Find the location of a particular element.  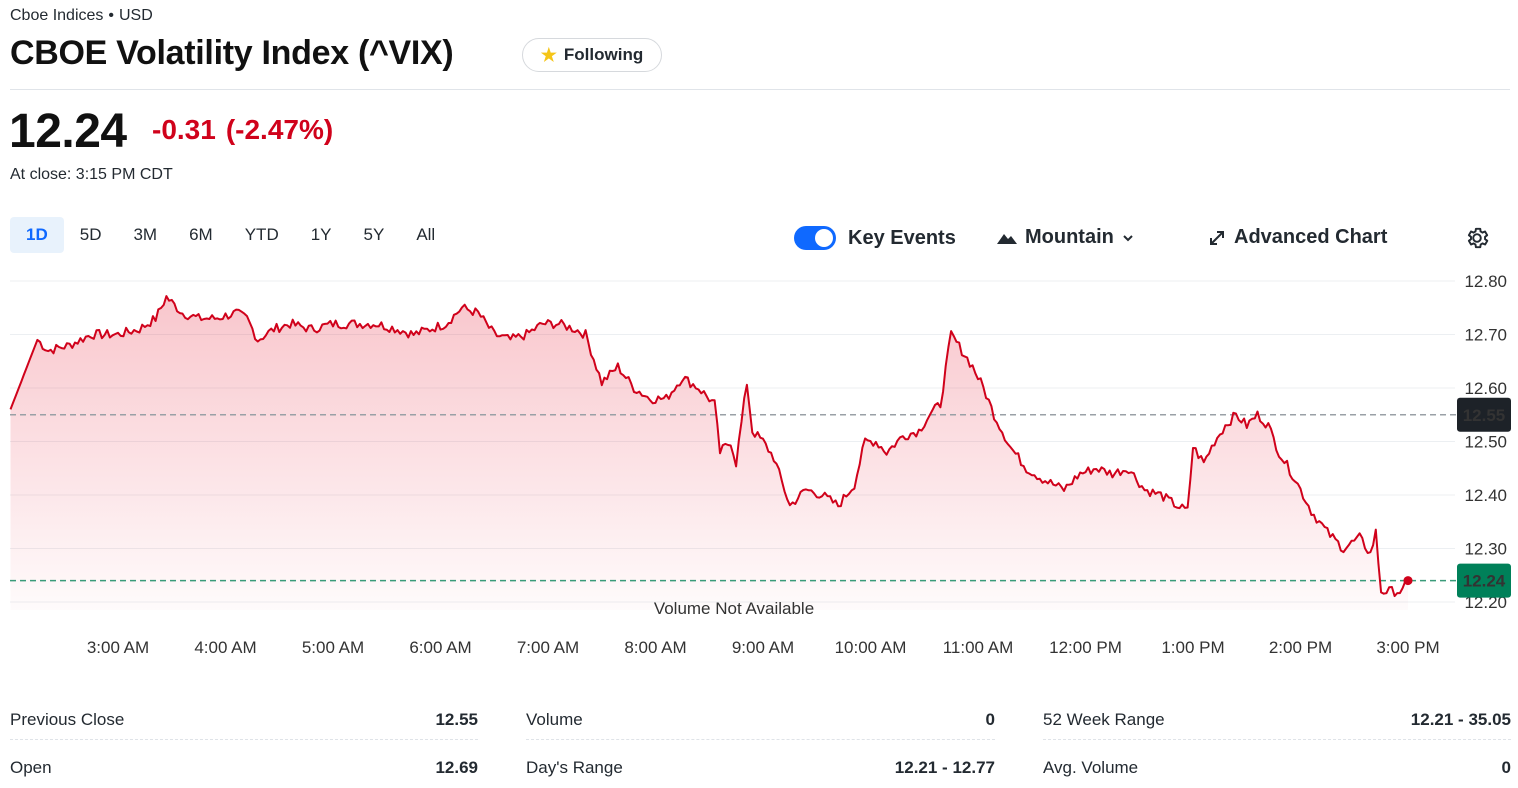

y-tick-label: 12.50 is located at coordinates (1485, 442).